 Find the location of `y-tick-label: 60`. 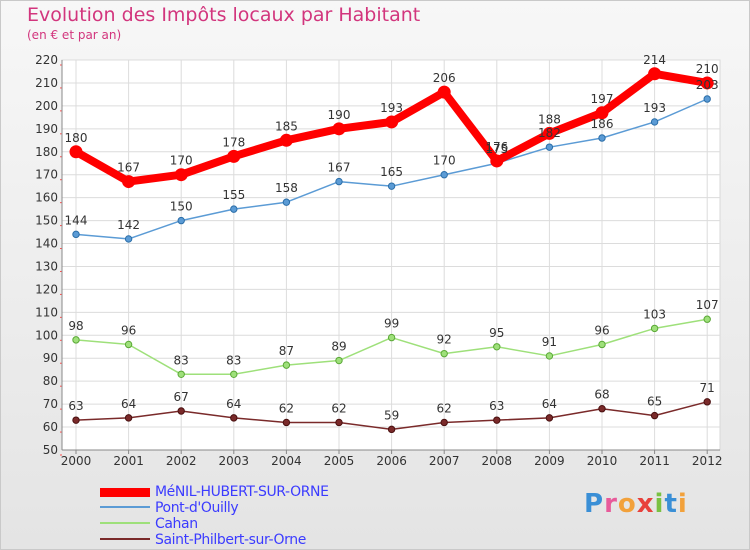

y-tick-label: 60 is located at coordinates (50, 427).